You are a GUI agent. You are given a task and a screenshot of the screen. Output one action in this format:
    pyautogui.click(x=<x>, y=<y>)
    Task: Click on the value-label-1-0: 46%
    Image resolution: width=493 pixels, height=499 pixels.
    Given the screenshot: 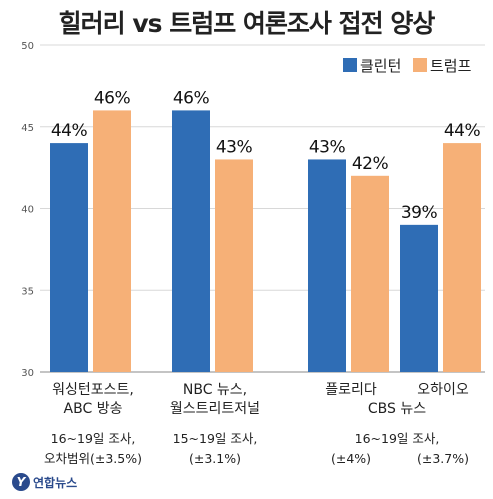 What is the action you would take?
    pyautogui.click(x=112, y=98)
    